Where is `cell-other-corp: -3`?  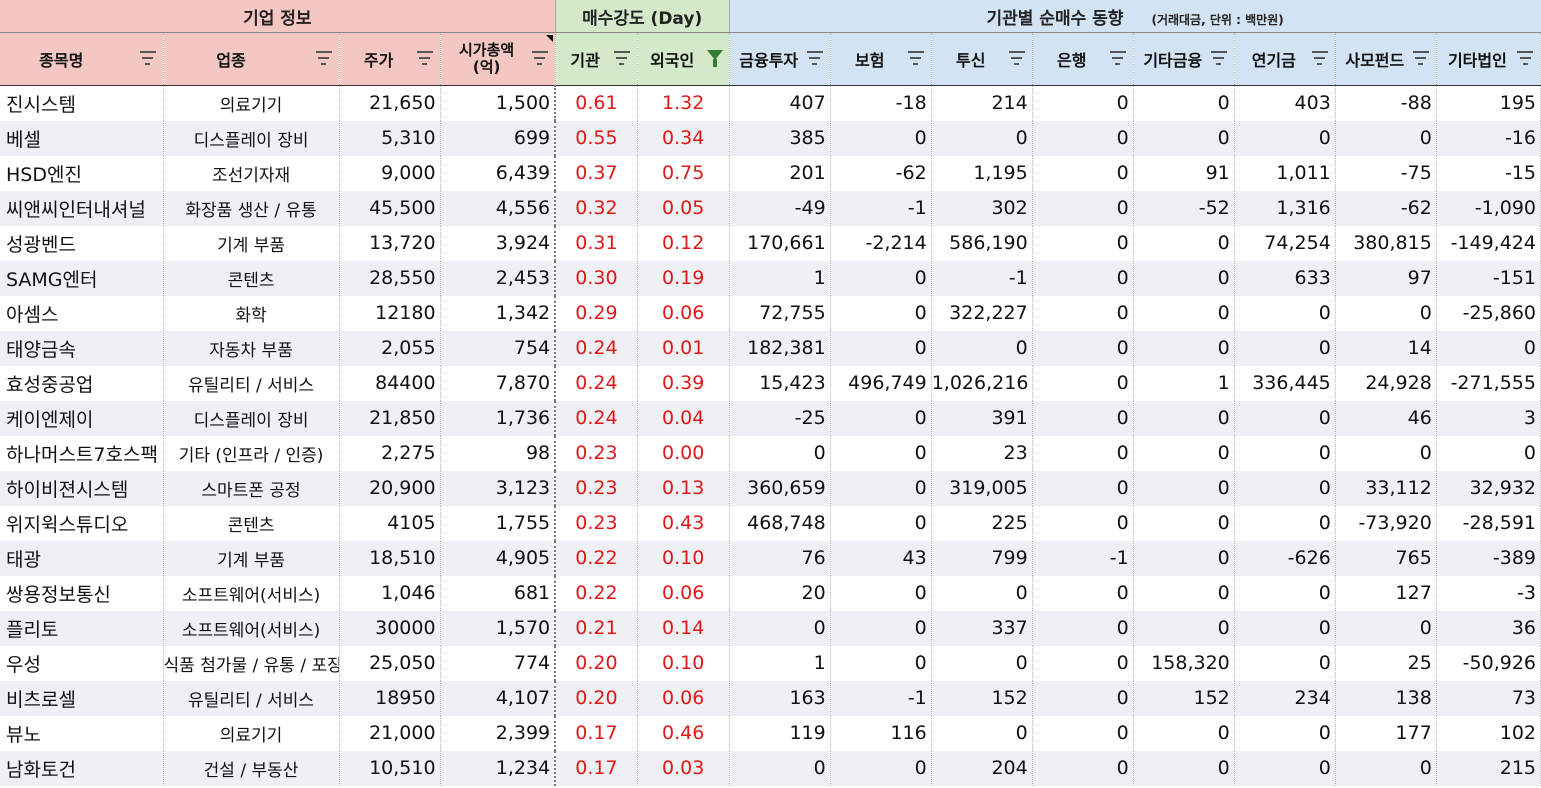
cell-other-corp: -3 is located at coordinates (1488, 593).